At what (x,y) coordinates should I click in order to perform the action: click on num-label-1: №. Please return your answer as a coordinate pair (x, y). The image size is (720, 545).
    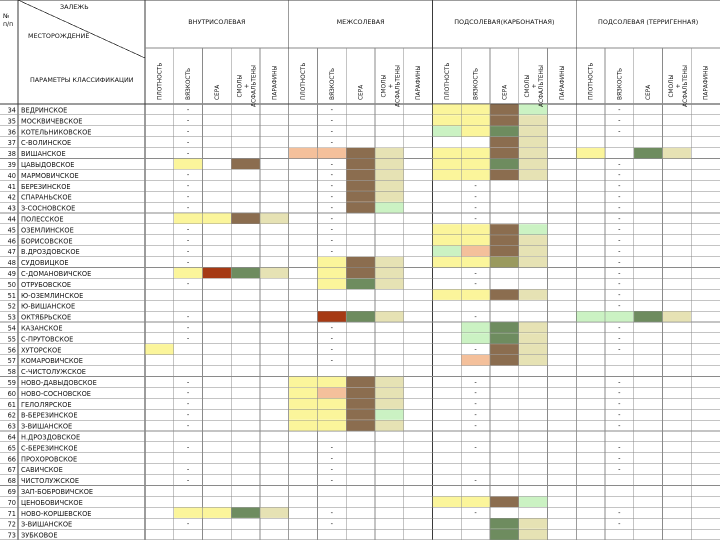
    Looking at the image, I should click on (5, 16).